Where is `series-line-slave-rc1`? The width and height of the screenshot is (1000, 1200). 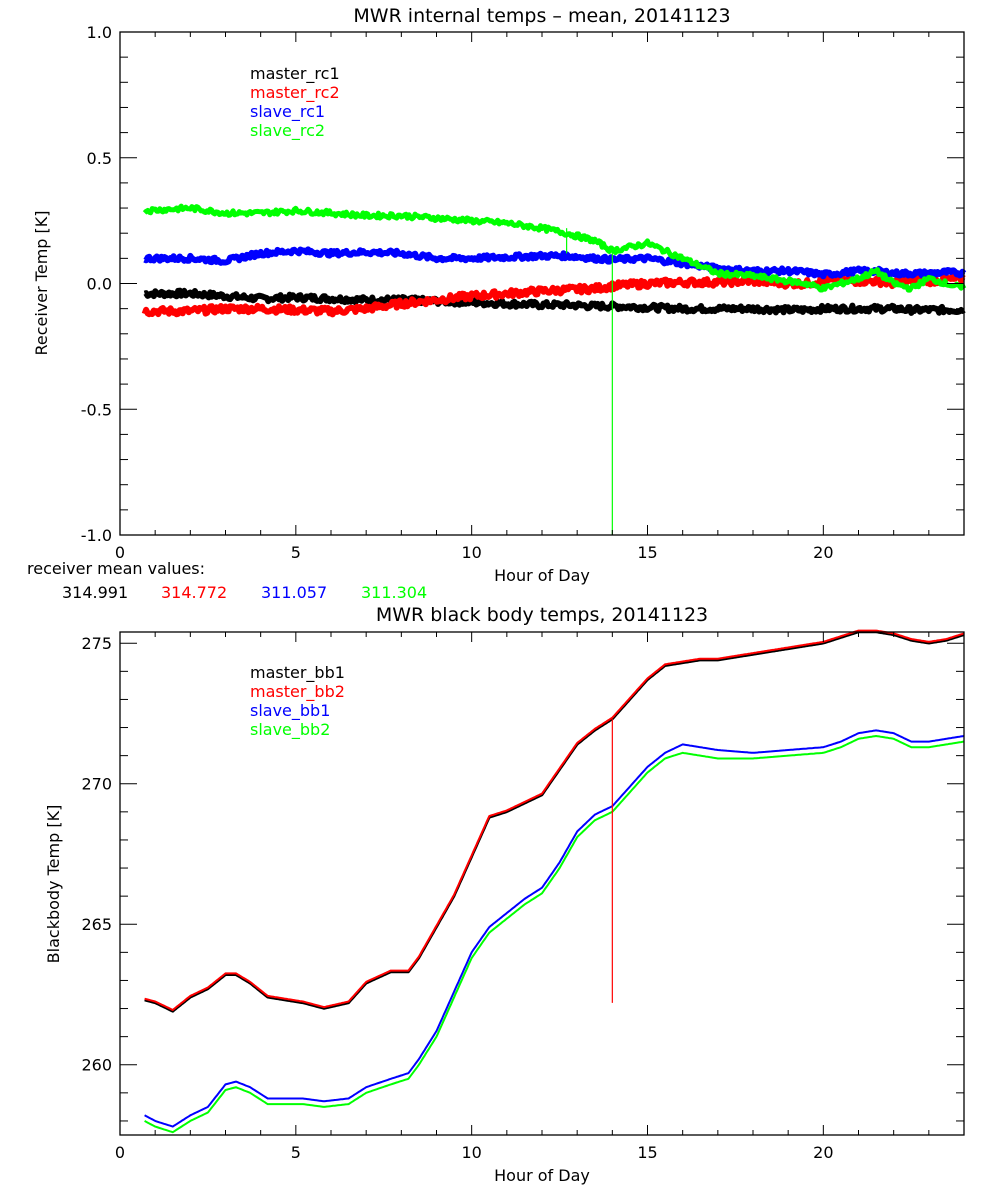 series-line-slave-rc1 is located at coordinates (555, 263).